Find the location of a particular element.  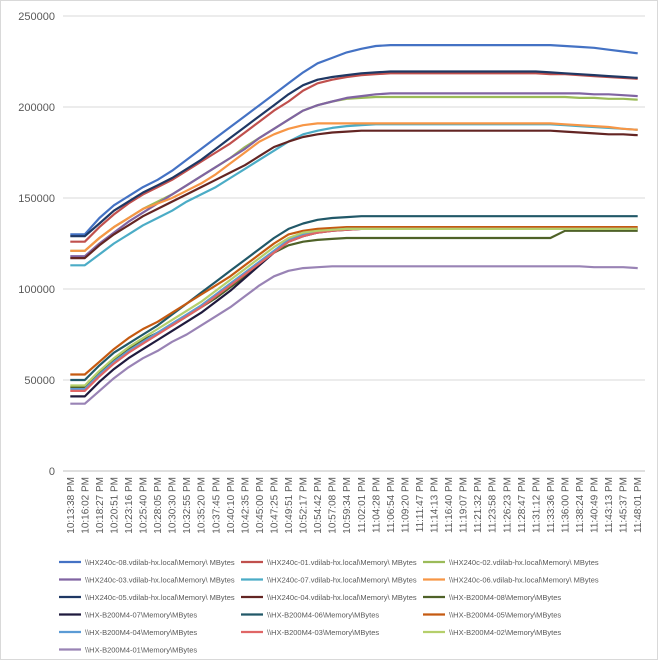

legend-entry: \\HX-B200M4-01\Memory\MBytes is located at coordinates (141, 650).